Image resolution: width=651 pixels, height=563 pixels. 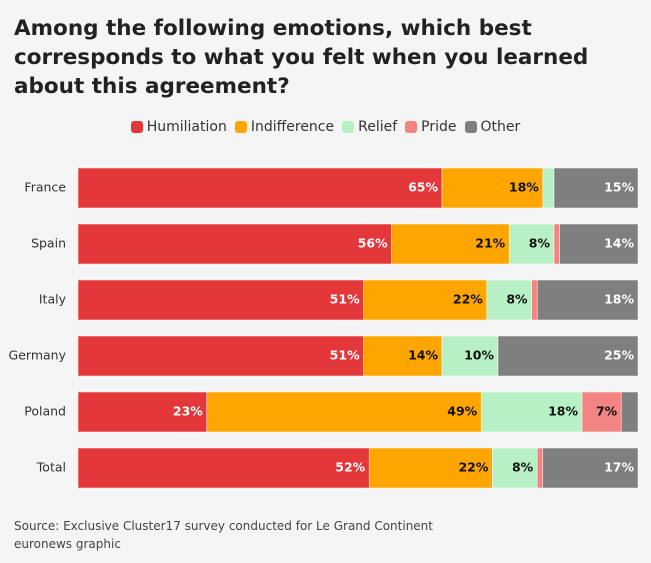 I want to click on legend-label: Humiliation, so click(x=186, y=127).